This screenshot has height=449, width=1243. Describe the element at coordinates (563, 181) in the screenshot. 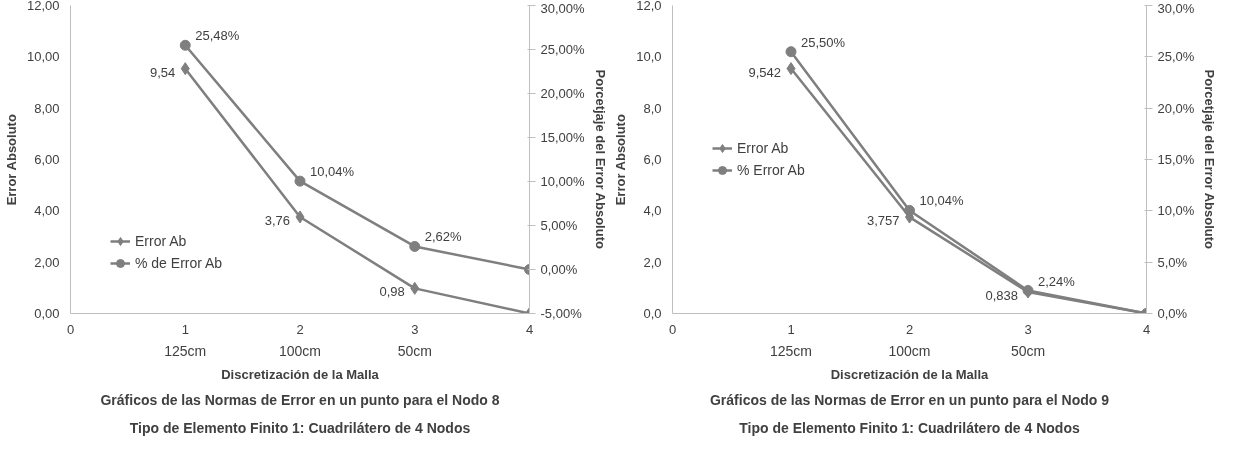

I see `y2-tick-label: 10,00%` at that location.